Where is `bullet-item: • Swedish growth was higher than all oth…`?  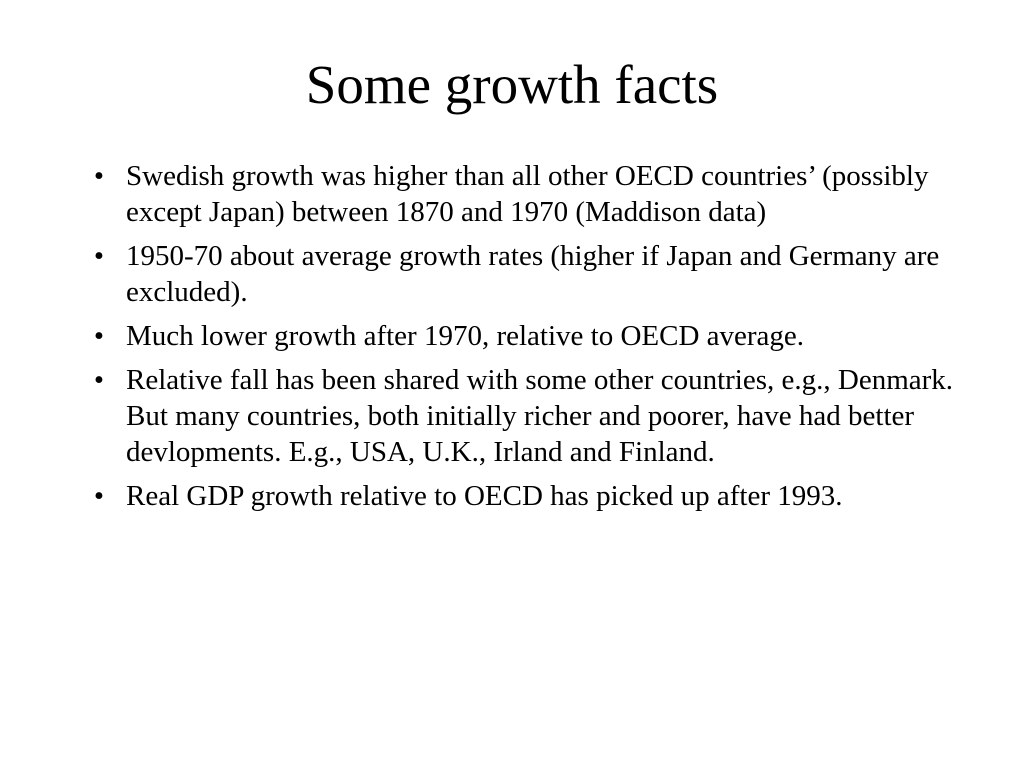
bullet-item: • Swedish growth was higher than all oth… is located at coordinates (519, 194).